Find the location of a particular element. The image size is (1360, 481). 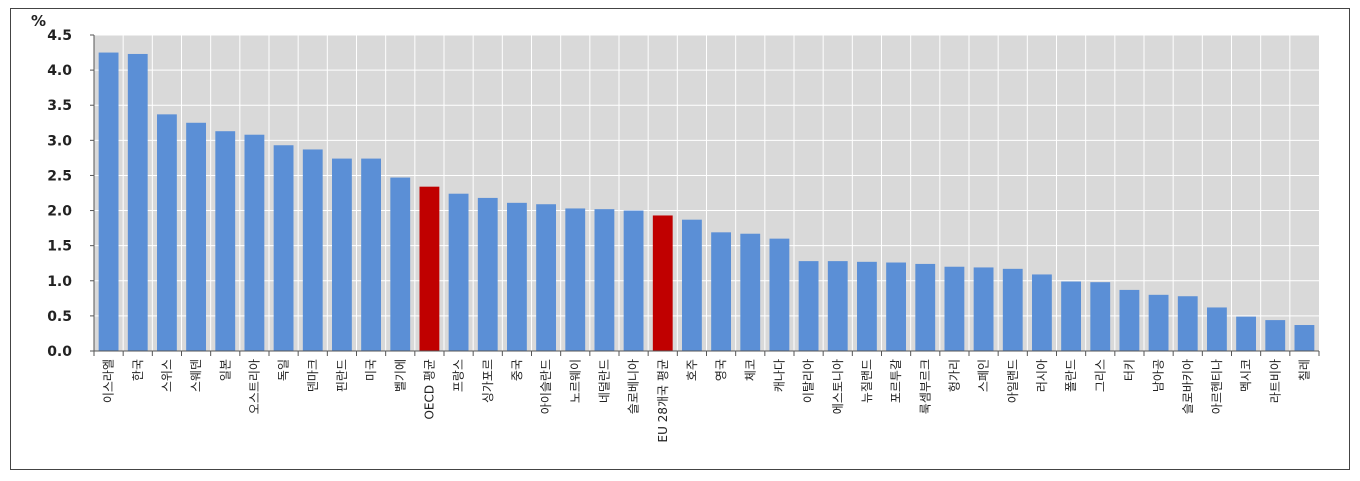

x-category-label: 스위스 is located at coordinates (167, 375).